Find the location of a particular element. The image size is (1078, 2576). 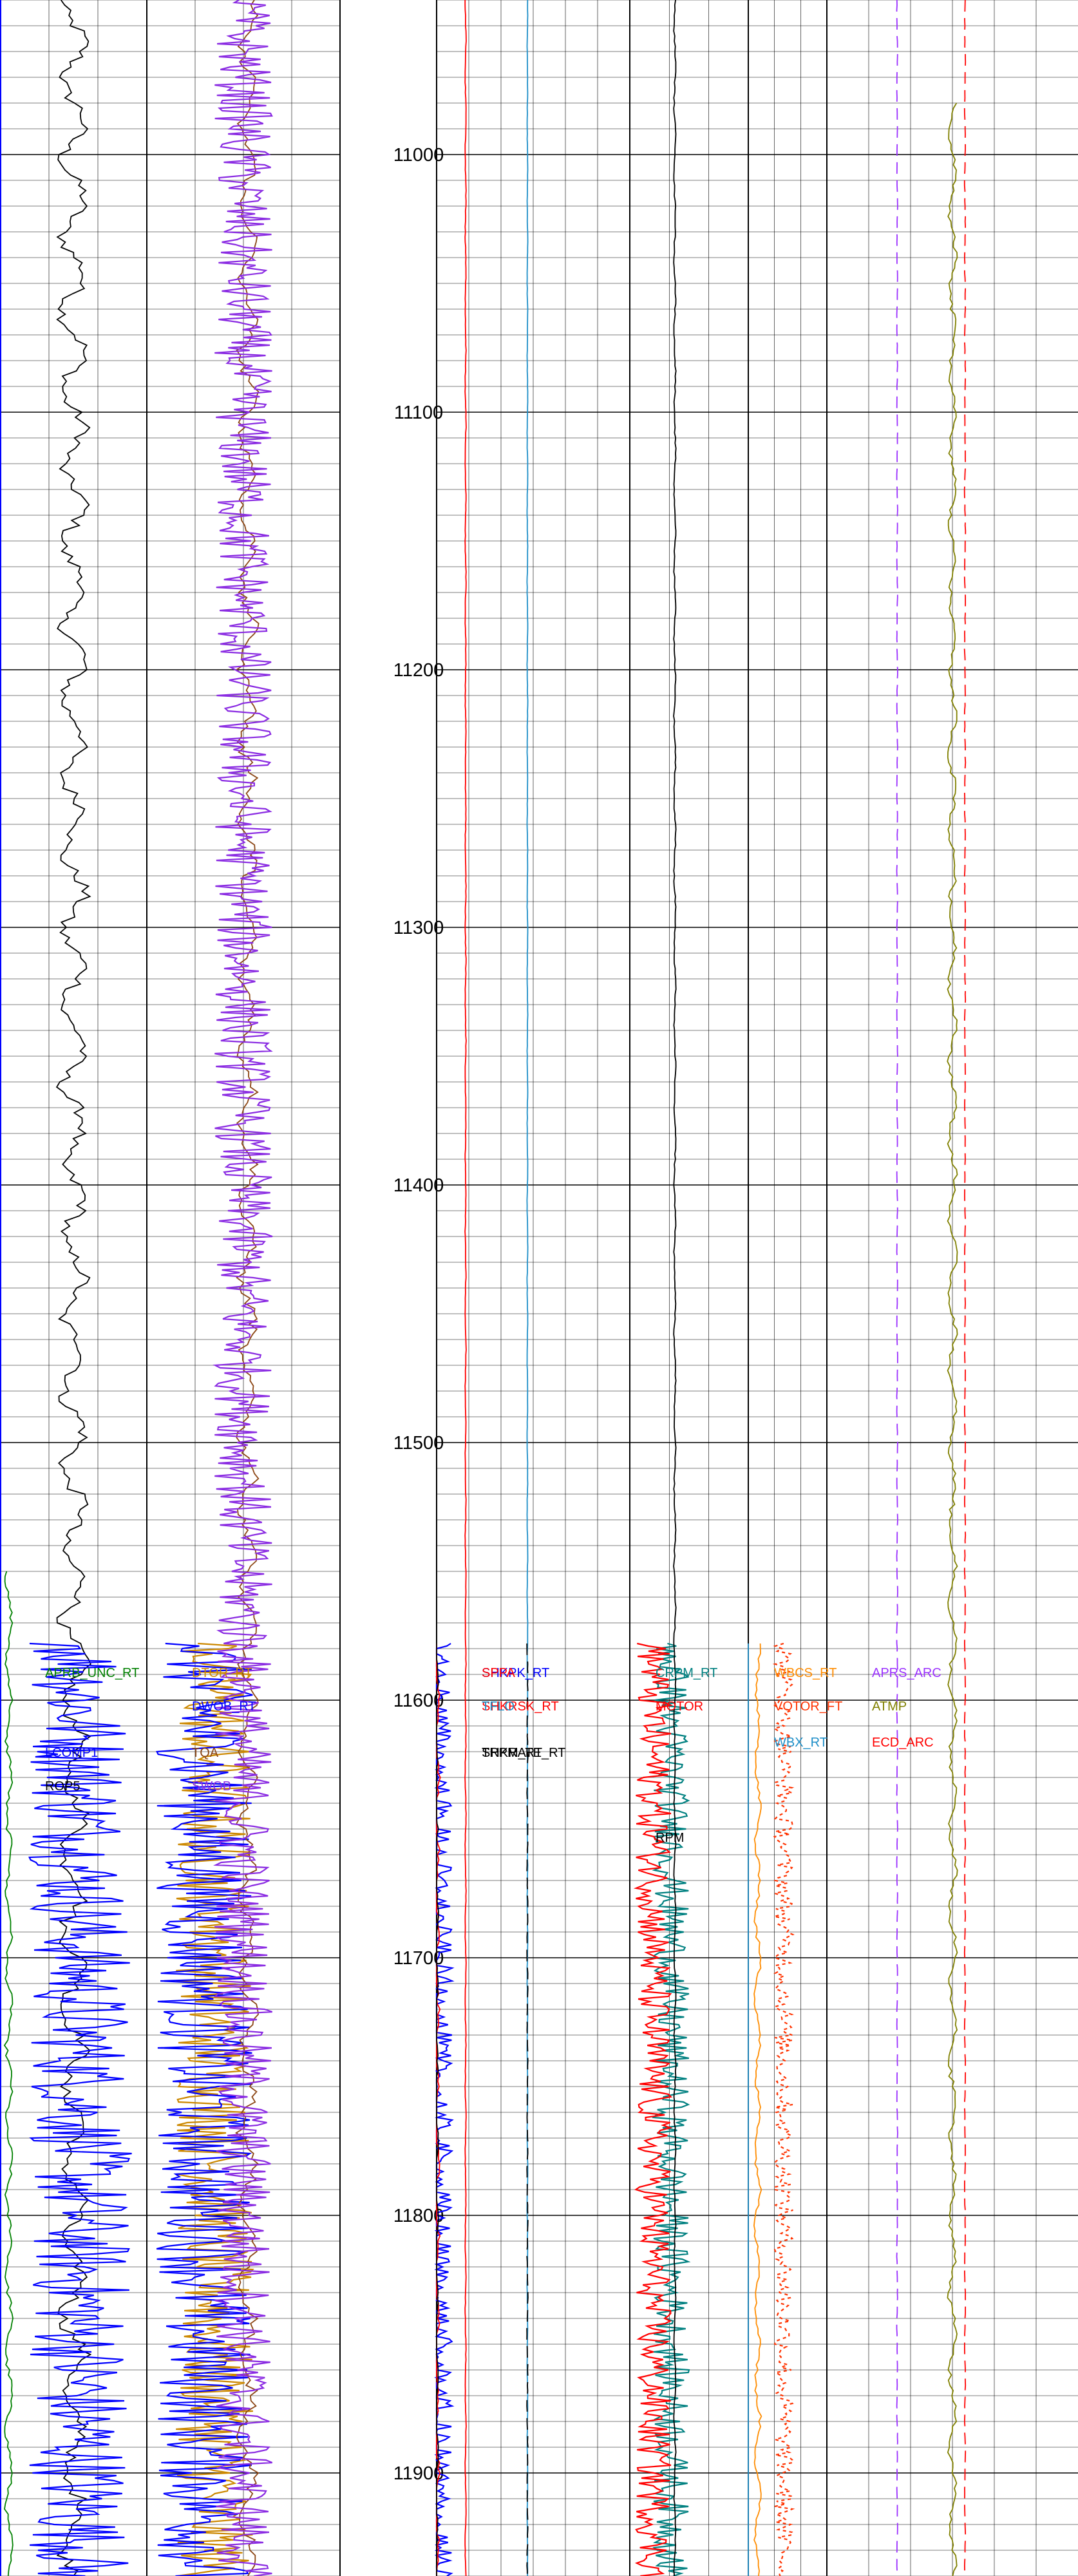

curve-trpm-rt is located at coordinates (527, 2109).